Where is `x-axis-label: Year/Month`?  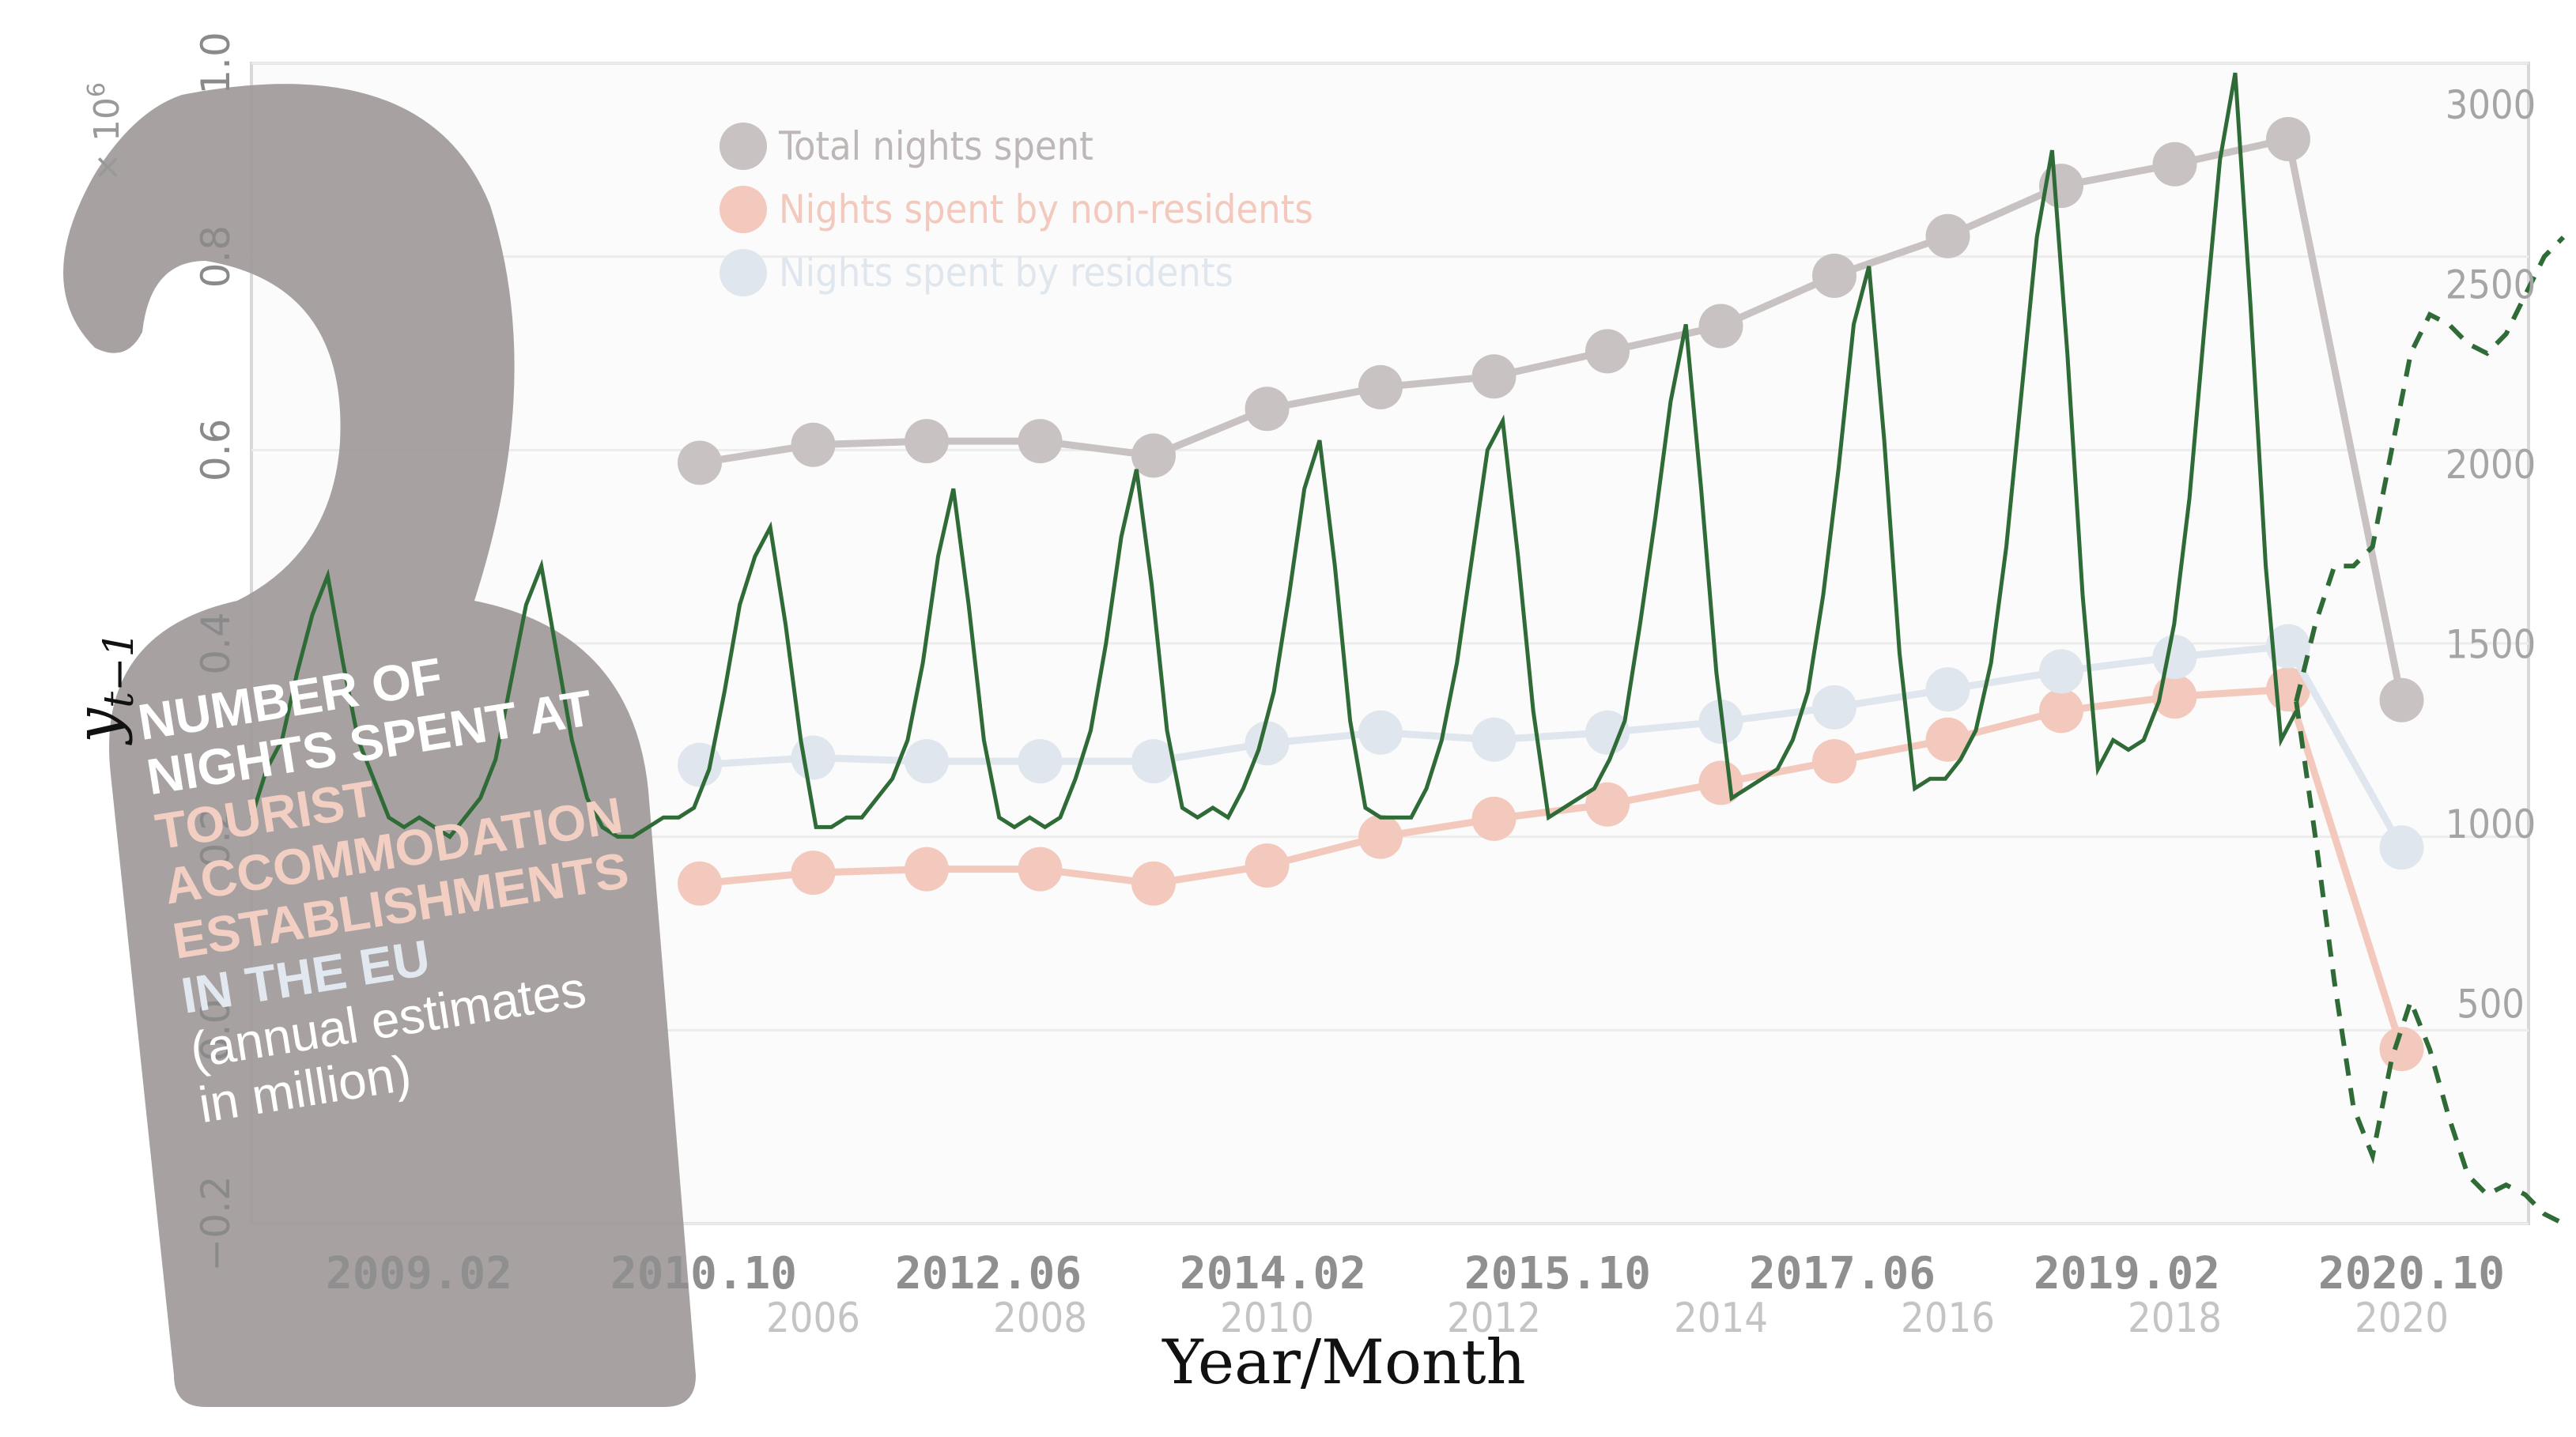
x-axis-label: Year/Month is located at coordinates (1343, 1362).